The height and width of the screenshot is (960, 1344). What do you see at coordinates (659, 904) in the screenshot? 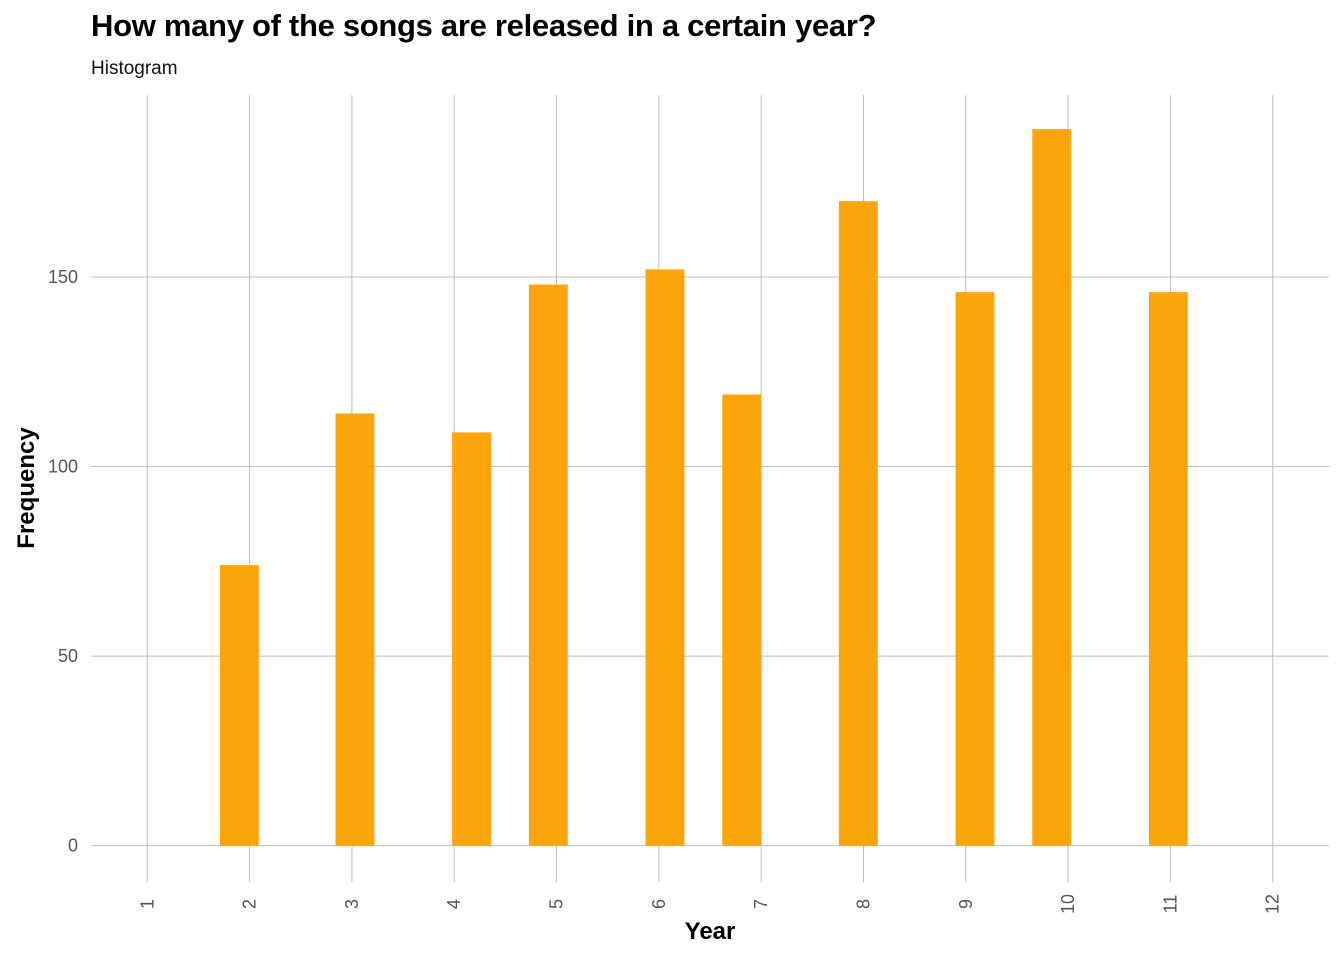
I see `x-tick-label: 6` at bounding box center [659, 904].